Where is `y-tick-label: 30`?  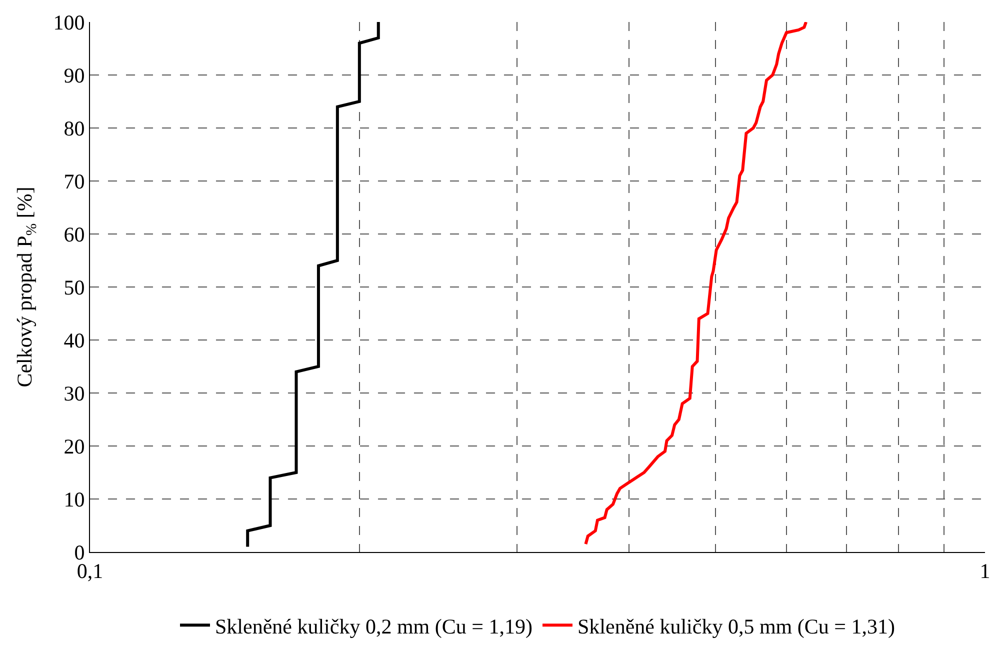
y-tick-label: 30 is located at coordinates (74, 393).